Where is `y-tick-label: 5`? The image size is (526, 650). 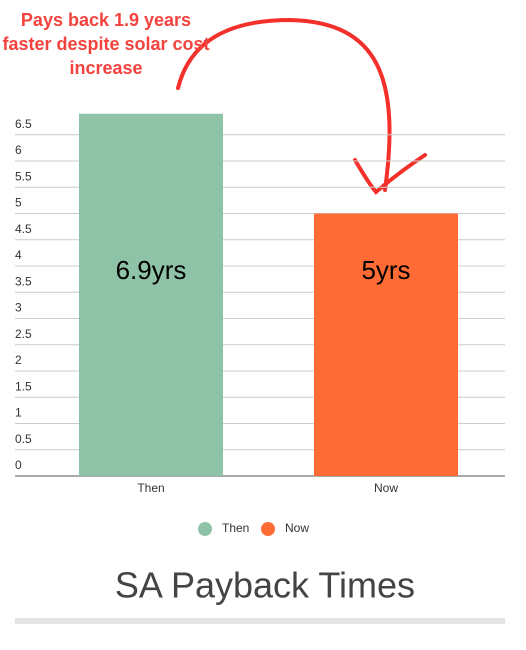 y-tick-label: 5 is located at coordinates (18, 203).